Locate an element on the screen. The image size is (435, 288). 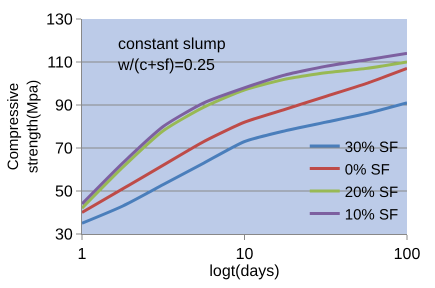
x-tick-label: 100 is located at coordinates (407, 255).